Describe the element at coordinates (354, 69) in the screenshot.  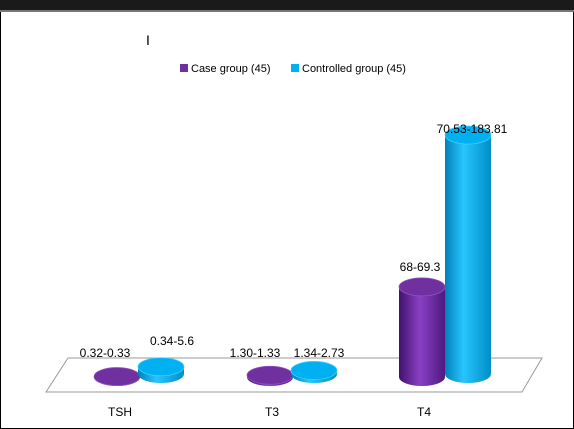
I see `legend-label-controlled: Controlled group (45)` at that location.